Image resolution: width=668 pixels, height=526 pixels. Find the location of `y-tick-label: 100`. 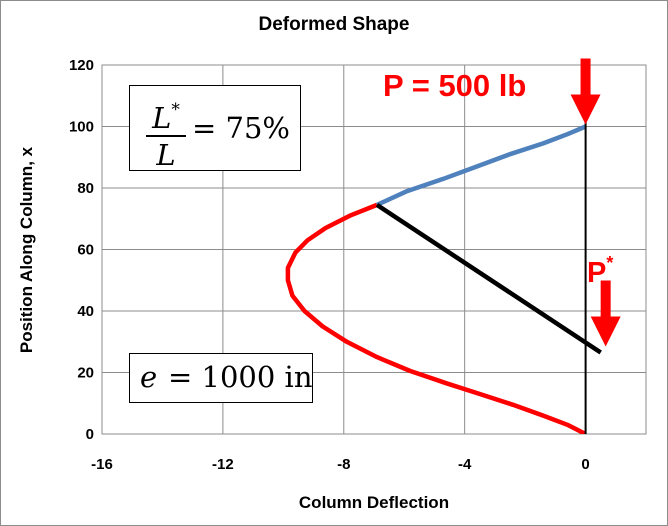

y-tick-label: 100 is located at coordinates (81, 127).